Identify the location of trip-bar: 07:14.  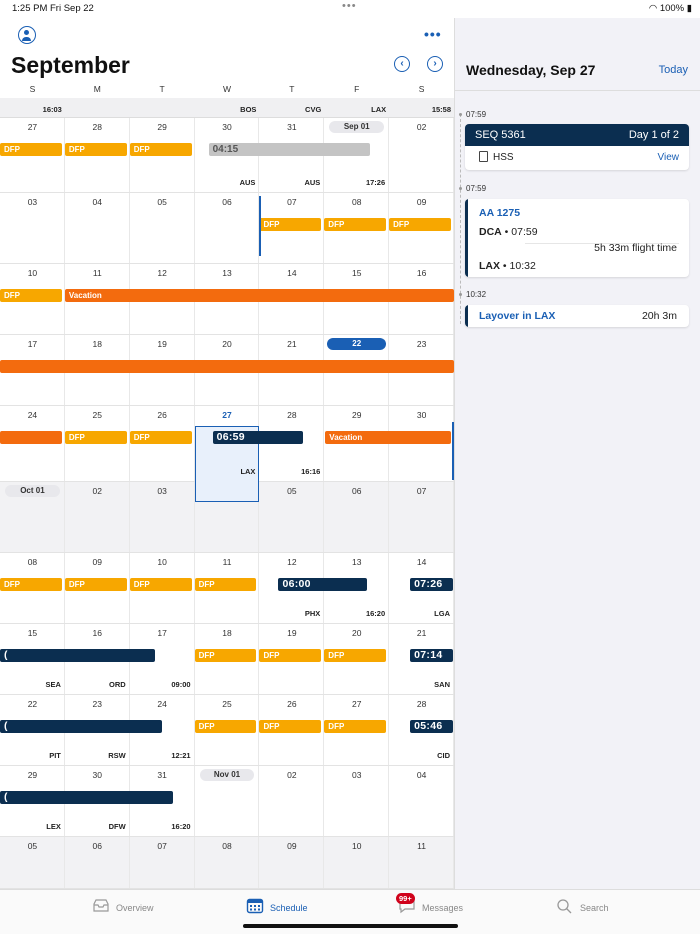
(432, 655).